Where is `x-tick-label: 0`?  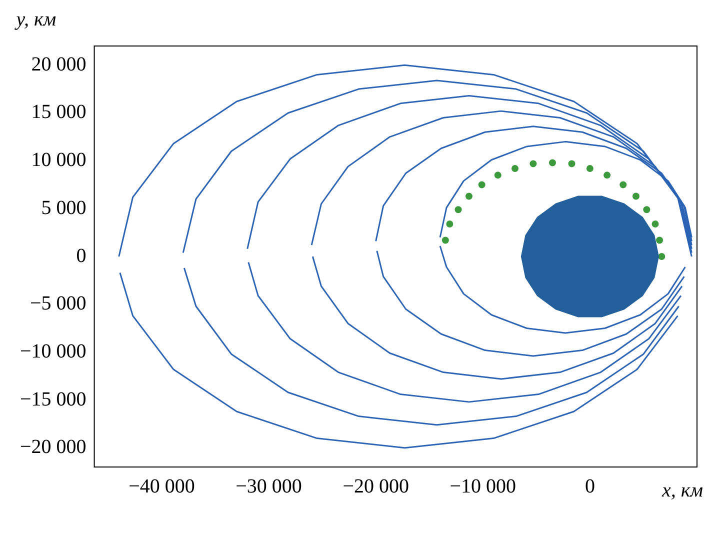 x-tick-label: 0 is located at coordinates (589, 486).